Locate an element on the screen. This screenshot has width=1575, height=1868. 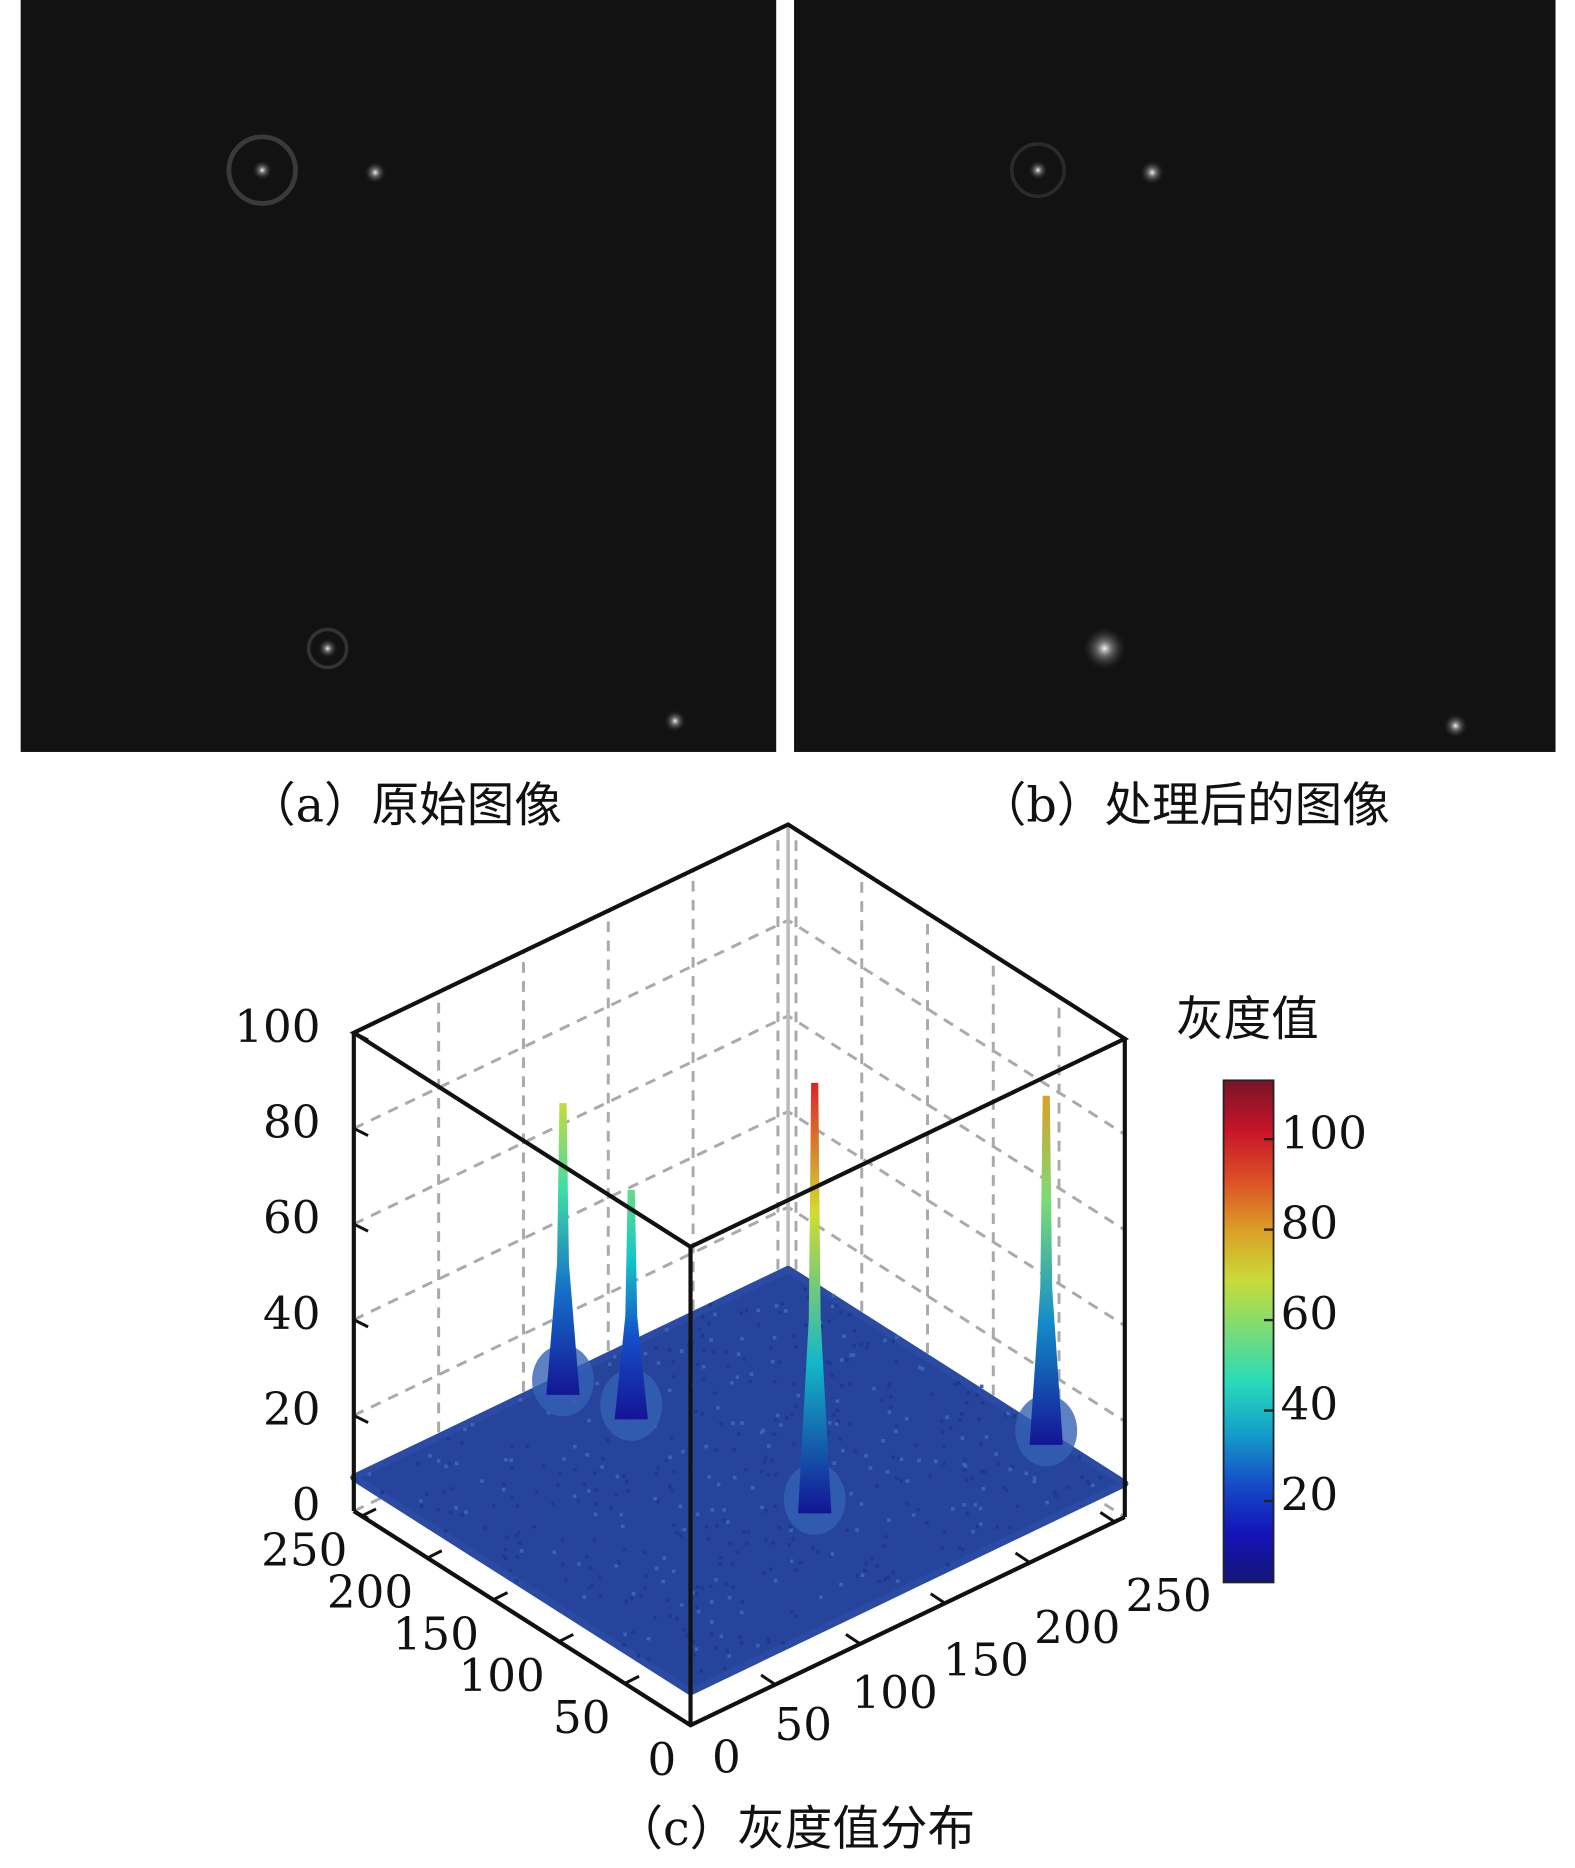
x-tick-label: 0 is located at coordinates (726, 1756).